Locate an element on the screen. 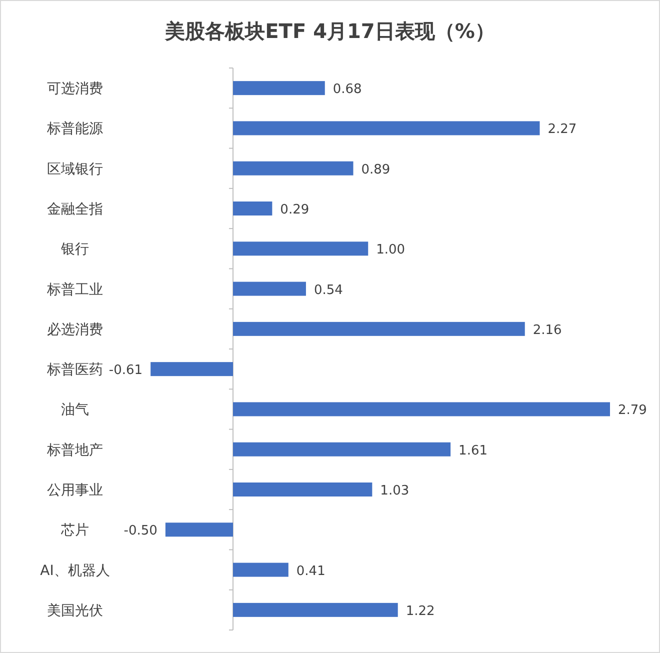 This screenshot has width=660, height=653. category-label: 公用事业 is located at coordinates (75, 490).